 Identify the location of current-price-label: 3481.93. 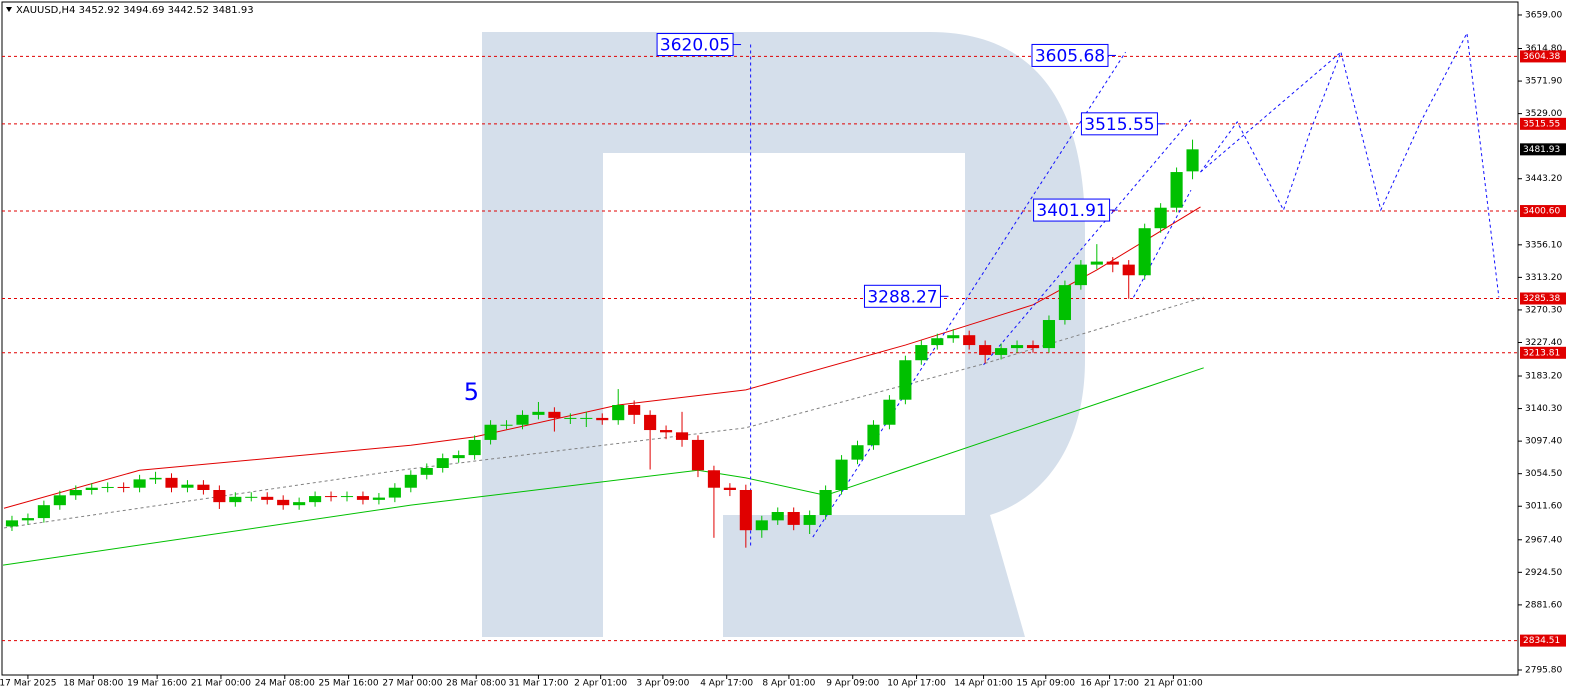
(1541, 150).